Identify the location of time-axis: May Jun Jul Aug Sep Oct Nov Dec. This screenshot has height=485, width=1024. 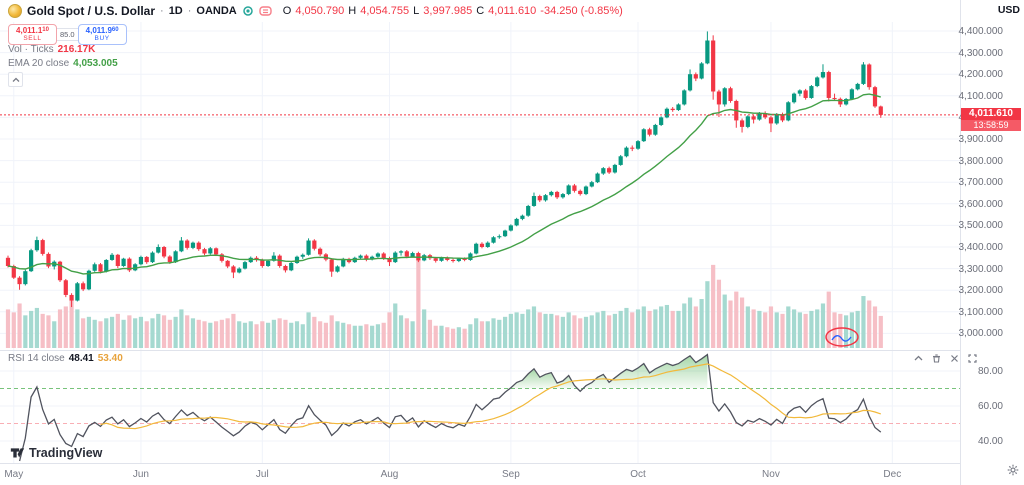
(480, 474).